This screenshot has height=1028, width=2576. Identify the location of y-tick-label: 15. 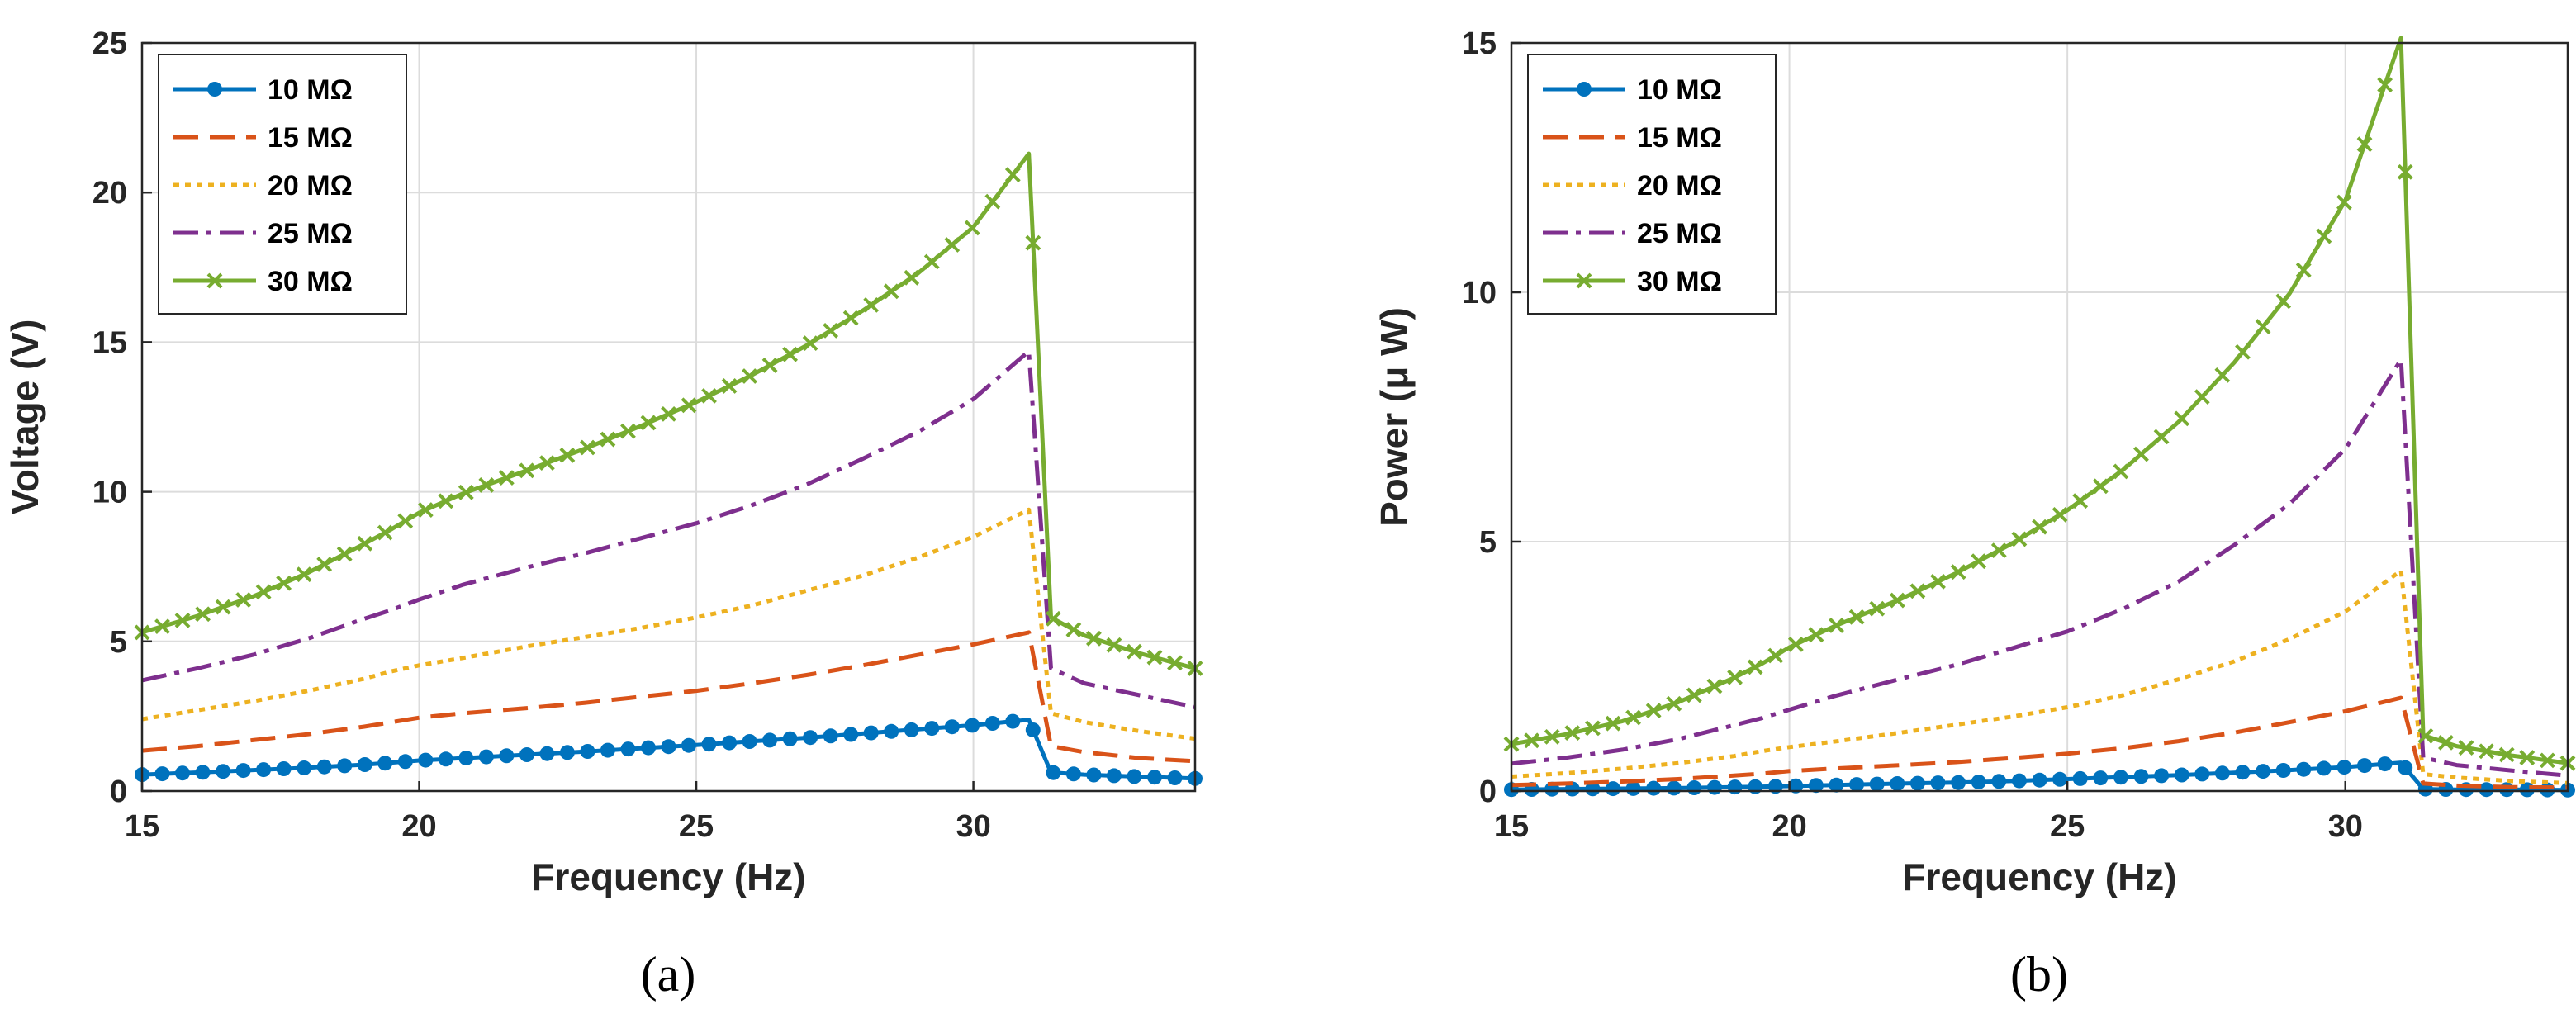
(110, 342).